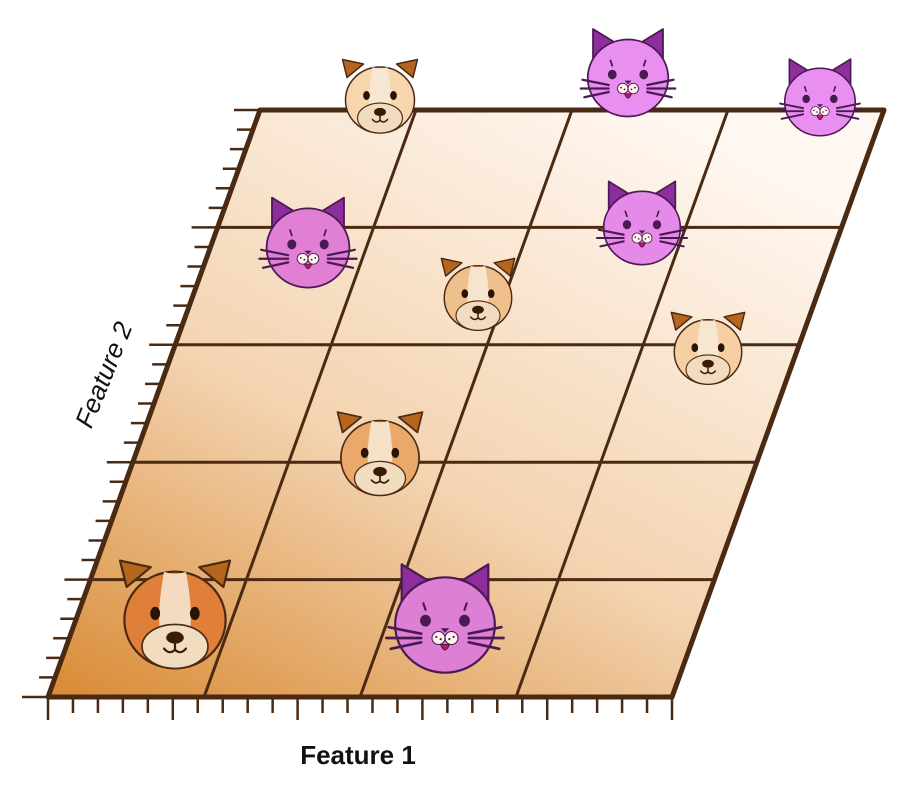 This screenshot has width=922, height=791. Describe the element at coordinates (104, 374) in the screenshot. I see `y-axis-title: Feature 2` at that location.